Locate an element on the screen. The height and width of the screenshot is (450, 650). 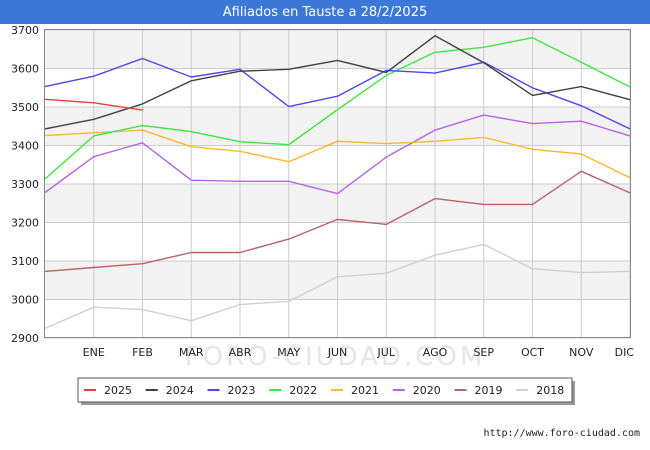
legend-label-2020: 2020 is located at coordinates (427, 390).